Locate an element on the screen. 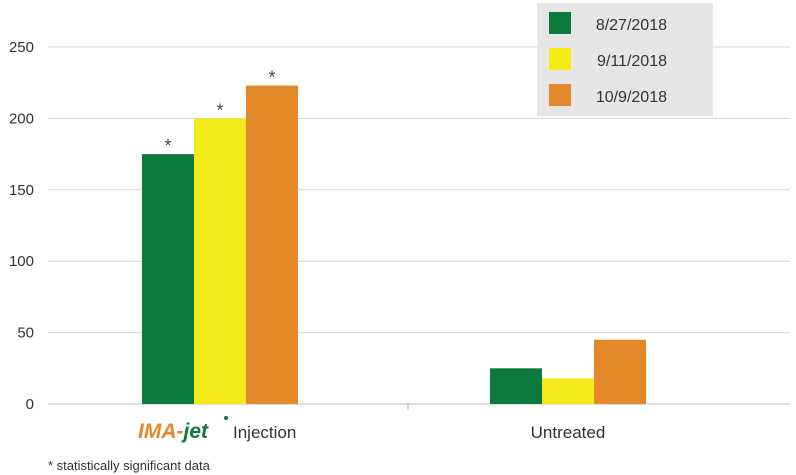  y-tick-label: 200 is located at coordinates (21, 118).